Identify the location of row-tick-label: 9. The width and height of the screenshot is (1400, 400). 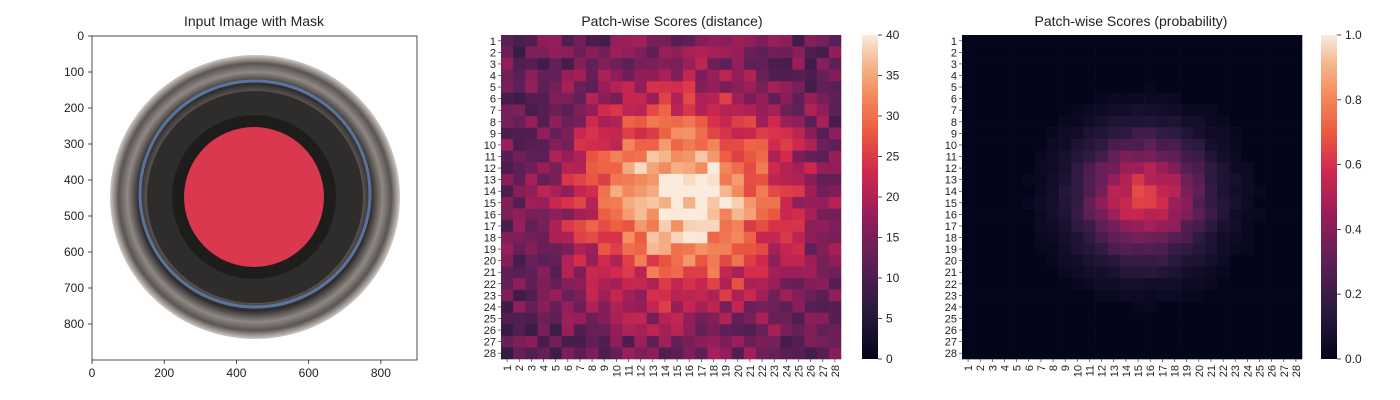
(493, 134).